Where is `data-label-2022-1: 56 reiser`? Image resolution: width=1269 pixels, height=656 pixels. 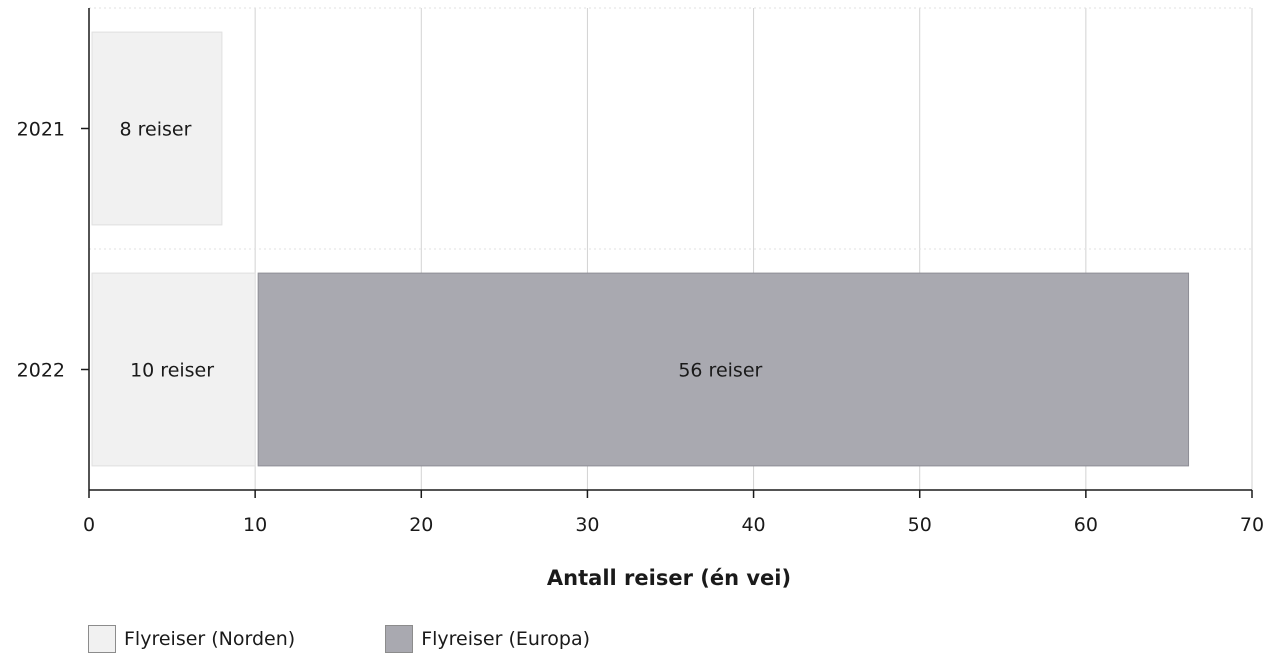
data-label-2022-1: 56 reiser is located at coordinates (720, 371).